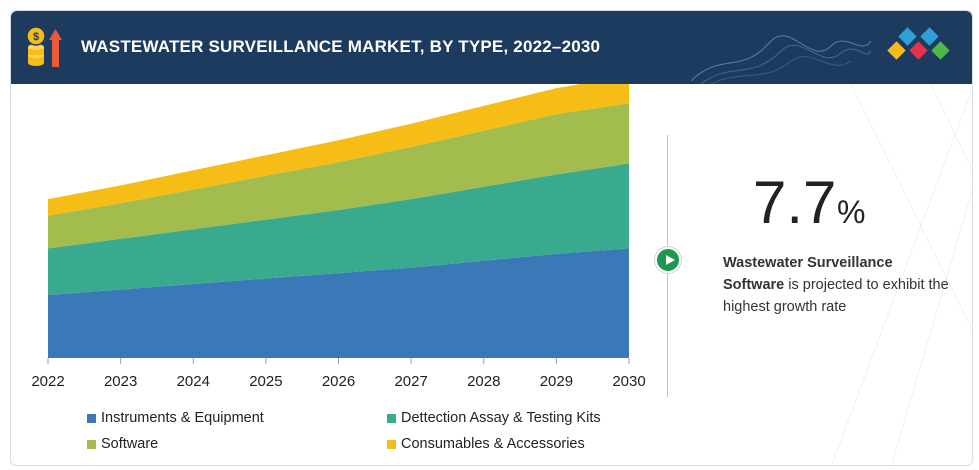 Image resolution: width=979 pixels, height=470 pixels. What do you see at coordinates (410, 381) in the screenshot?
I see `x-tick-label: 2027` at bounding box center [410, 381].